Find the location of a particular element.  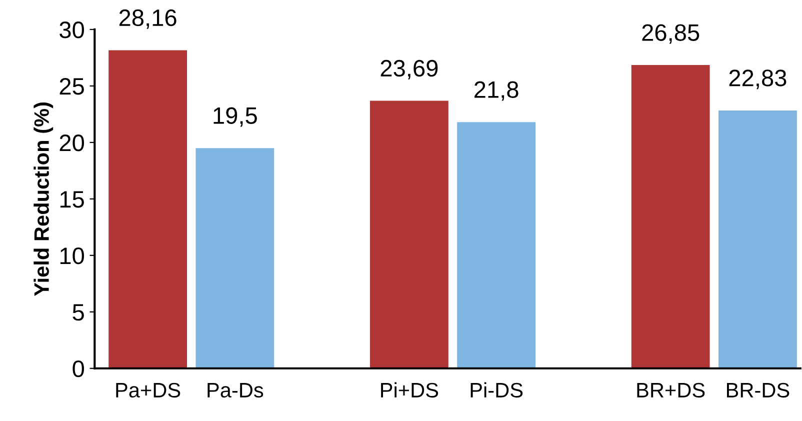

x-tick-label: Pi-DS is located at coordinates (496, 390).